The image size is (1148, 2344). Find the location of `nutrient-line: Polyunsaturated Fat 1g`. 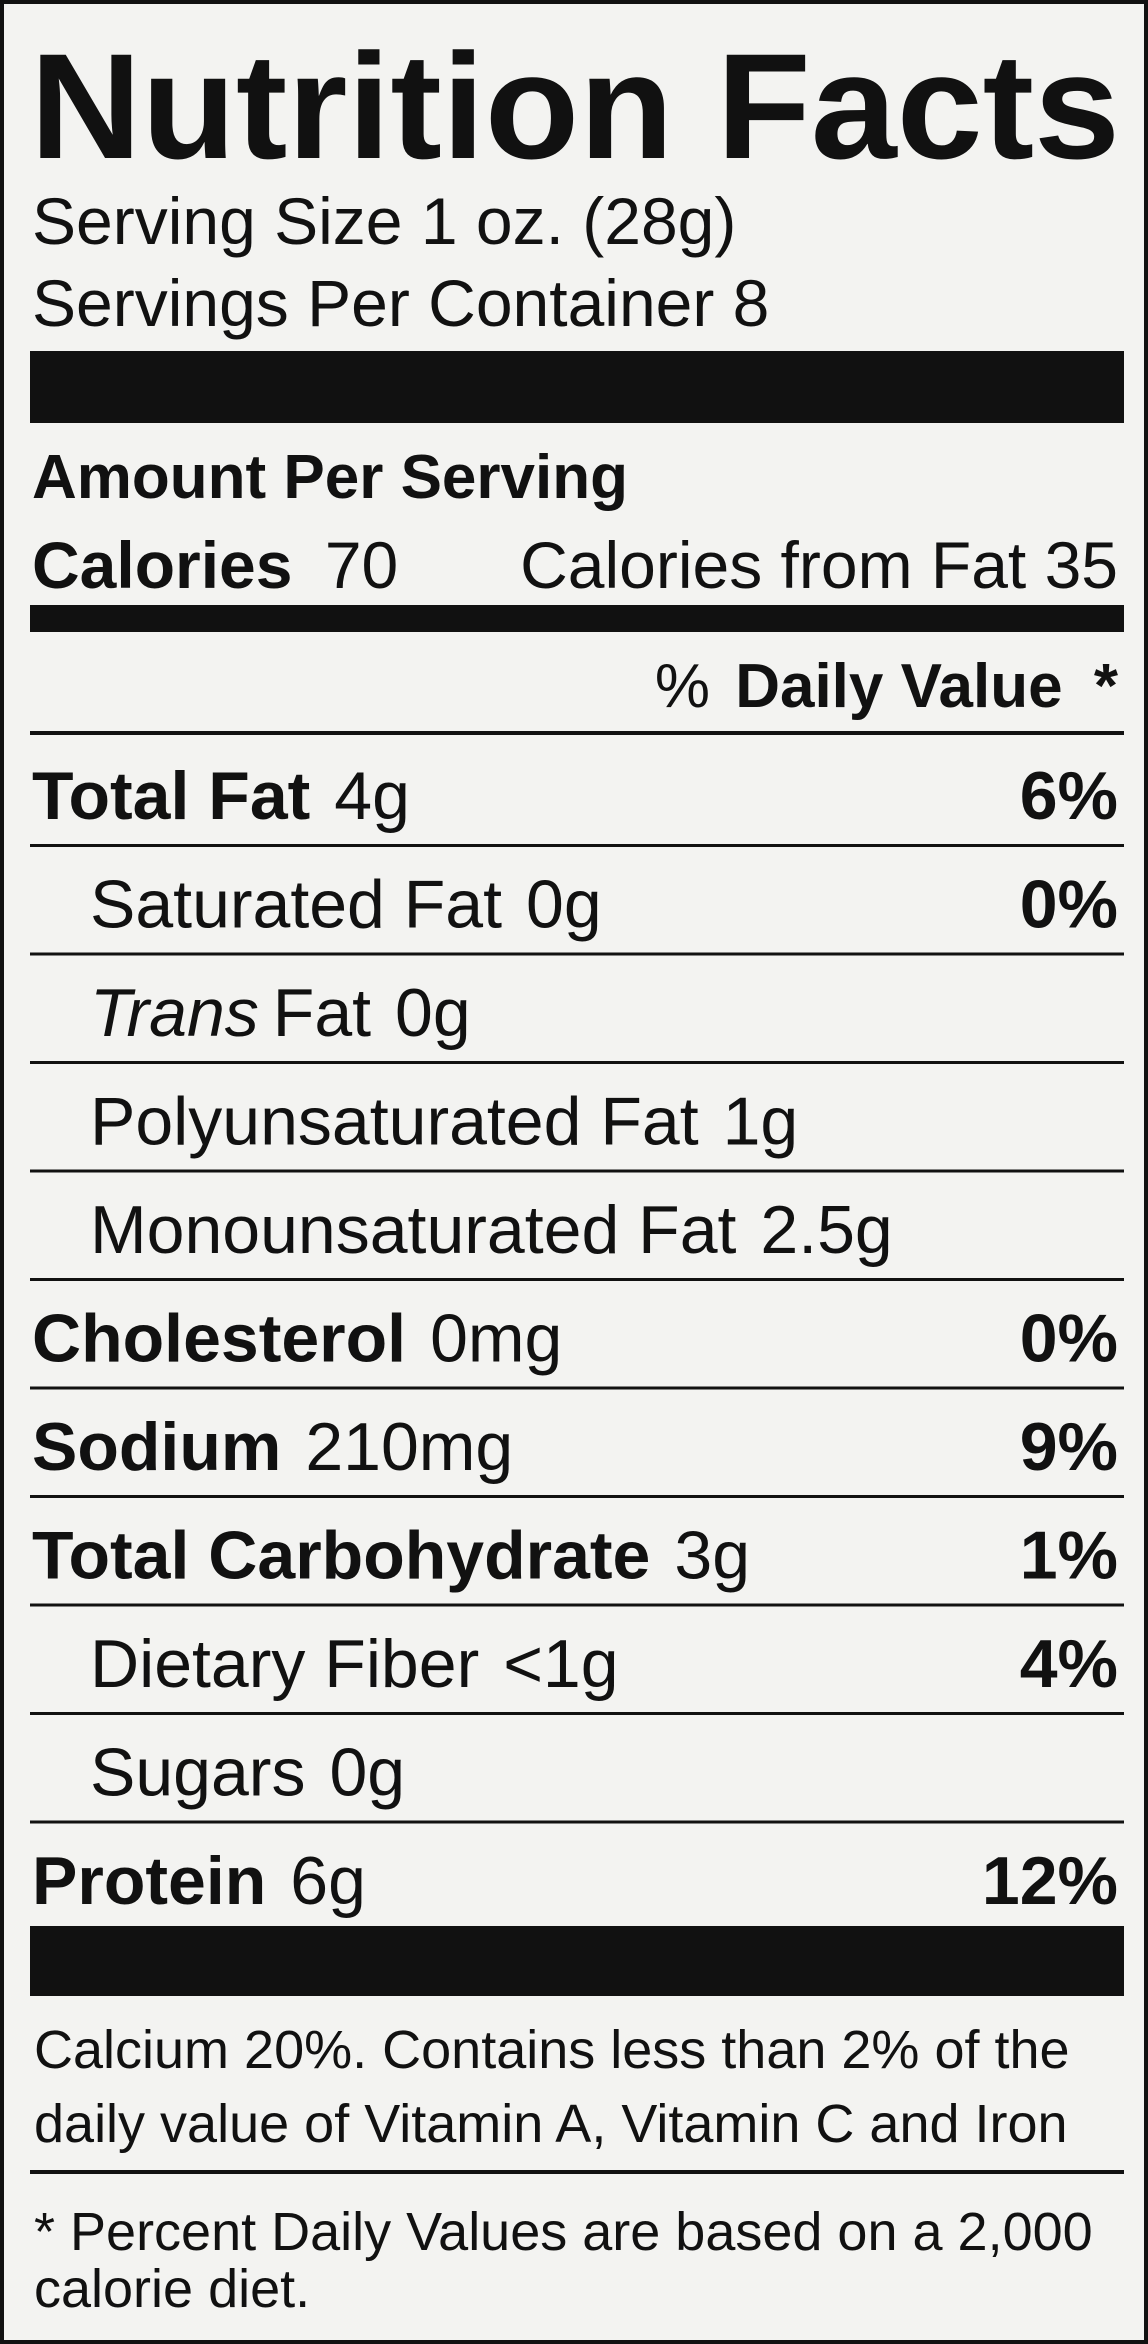

nutrient-line: Polyunsaturated Fat 1g is located at coordinates (444, 1122).